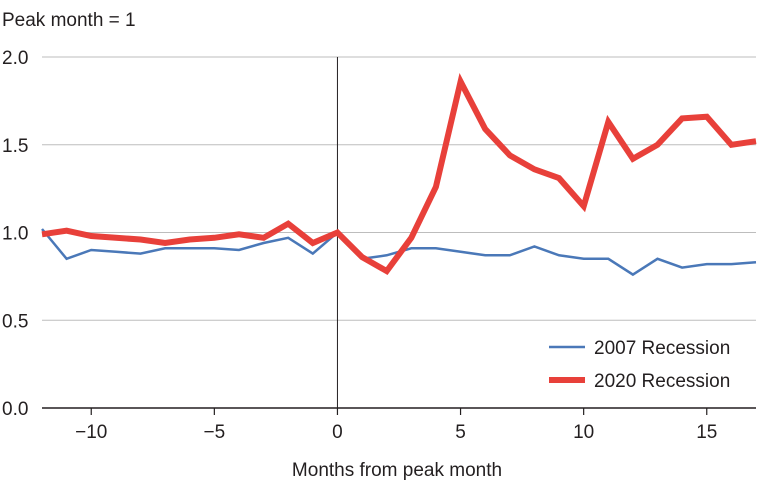 The width and height of the screenshot is (776, 493). What do you see at coordinates (662, 381) in the screenshot?
I see `legend-label: 2020 Recession` at bounding box center [662, 381].